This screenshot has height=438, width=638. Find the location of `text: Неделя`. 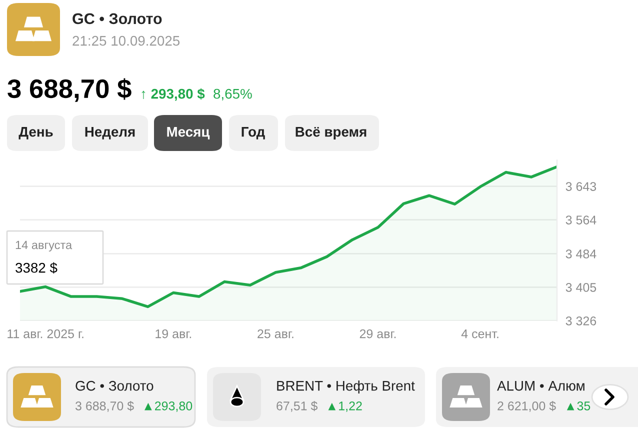

text: Неделя is located at coordinates (110, 133).